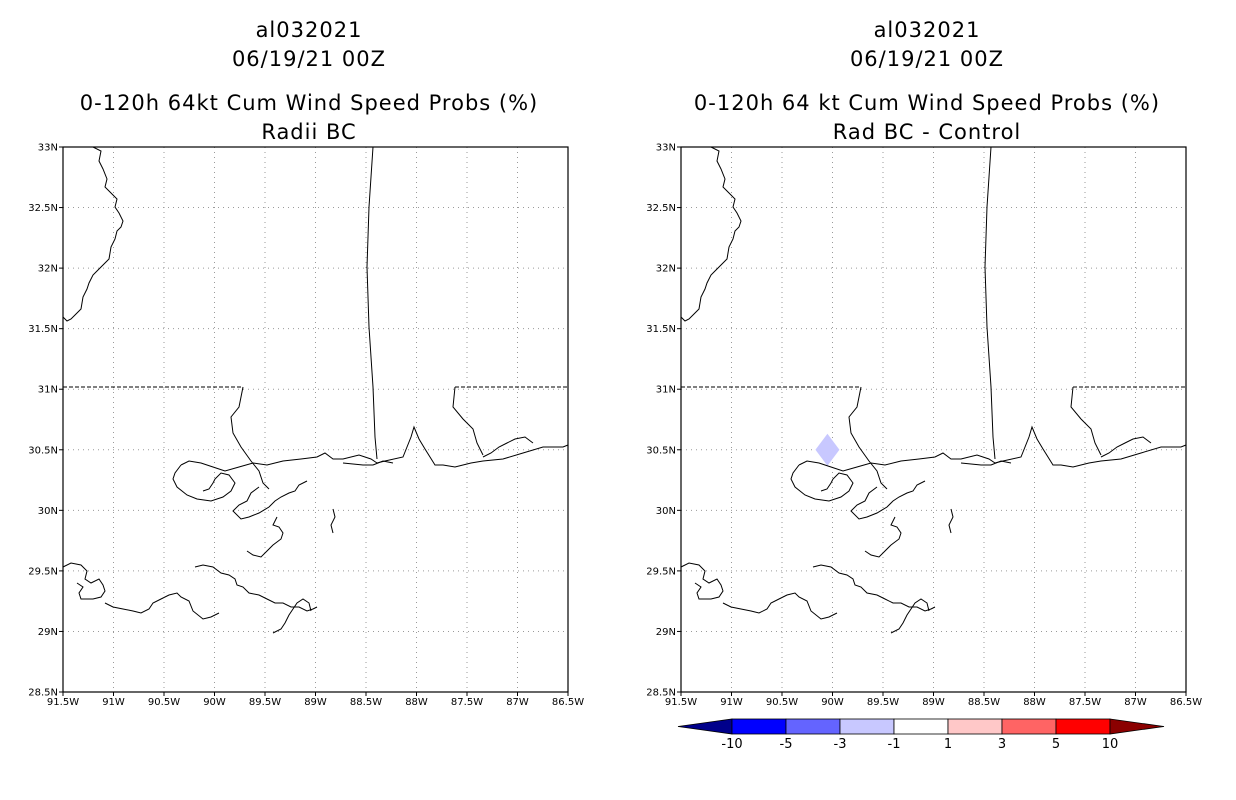  I want to click on right-storm-id: al032021, so click(927, 30).